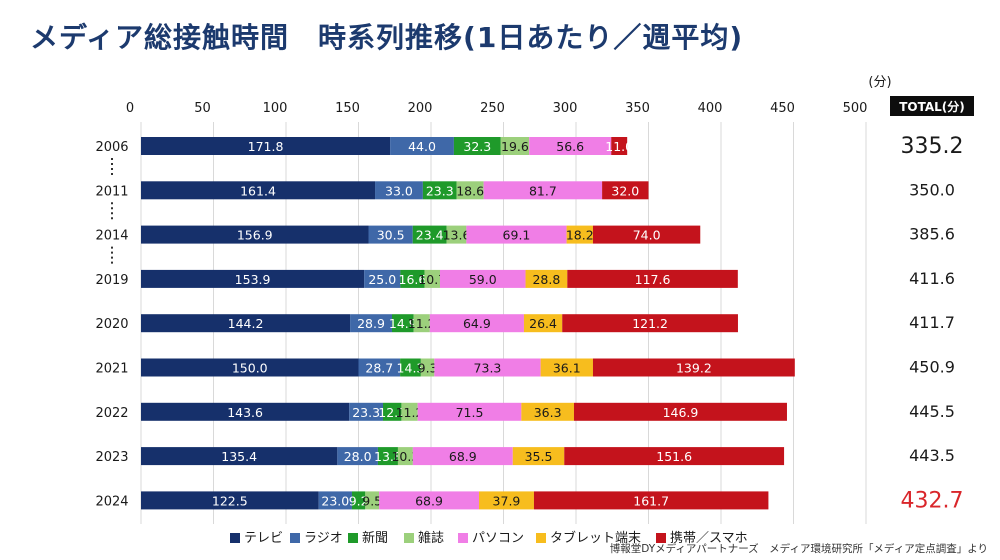 This screenshot has width=1000, height=560. I want to click on segment-label: 135.4, so click(239, 456).